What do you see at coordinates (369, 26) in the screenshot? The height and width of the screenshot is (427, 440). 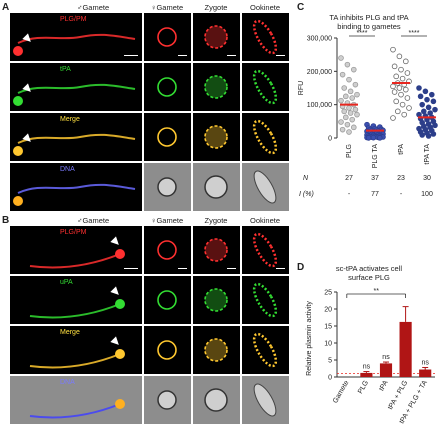 I see `panel-c-title-line2: binding to gametes` at bounding box center [369, 26].